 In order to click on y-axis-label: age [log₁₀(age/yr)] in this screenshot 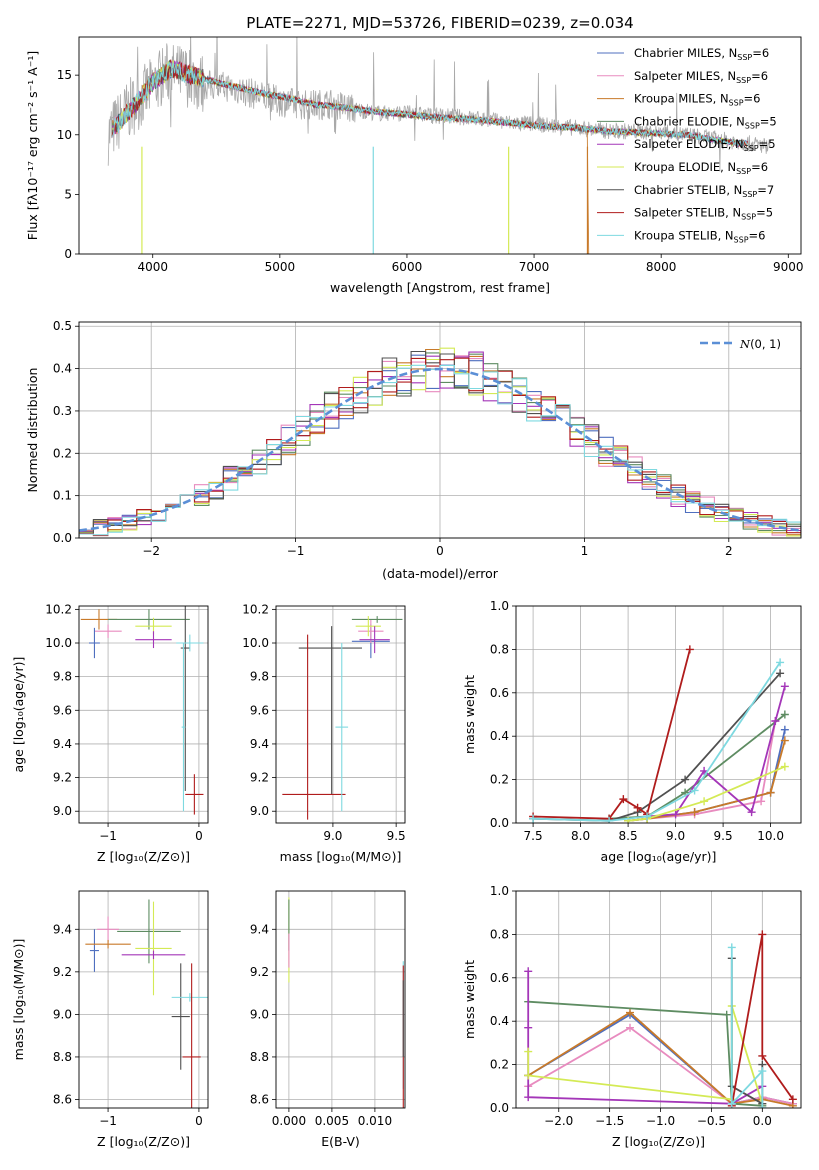, I will do `click(18, 715)`.